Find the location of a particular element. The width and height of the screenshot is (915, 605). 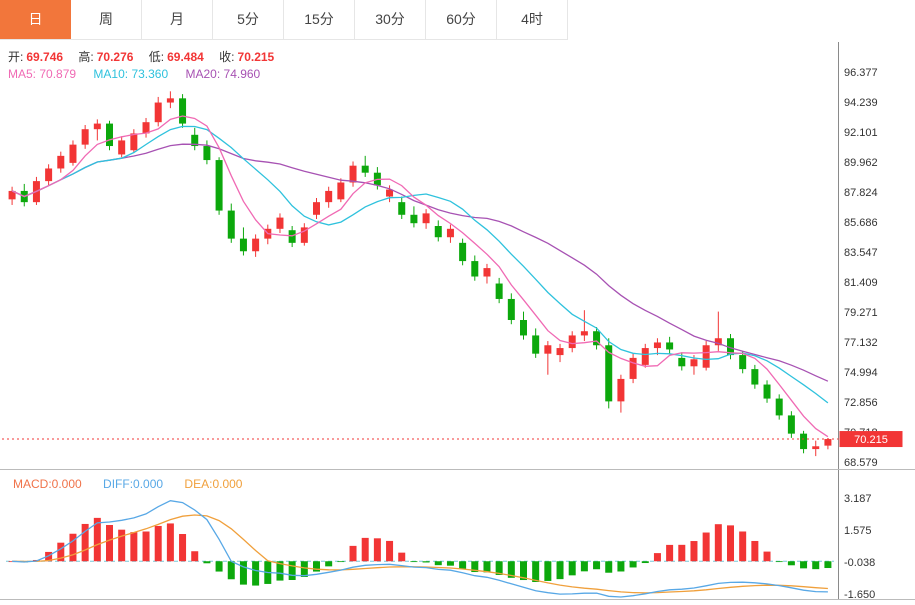

high-value: 70.276 is located at coordinates (115, 57).